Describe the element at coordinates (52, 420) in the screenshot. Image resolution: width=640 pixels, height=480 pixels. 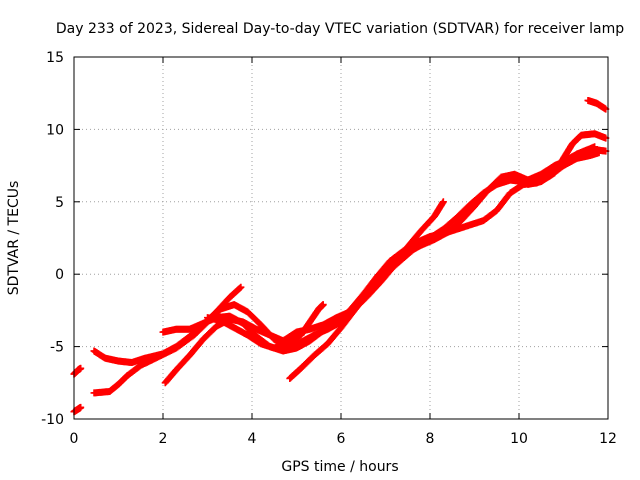
I see `y-tick-label: -10` at that location.